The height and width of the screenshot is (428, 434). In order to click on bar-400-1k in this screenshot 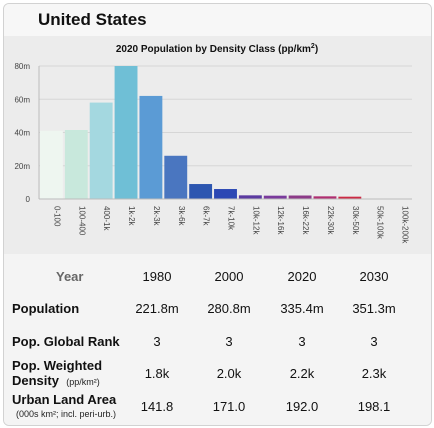, I will do `click(101, 150)`.